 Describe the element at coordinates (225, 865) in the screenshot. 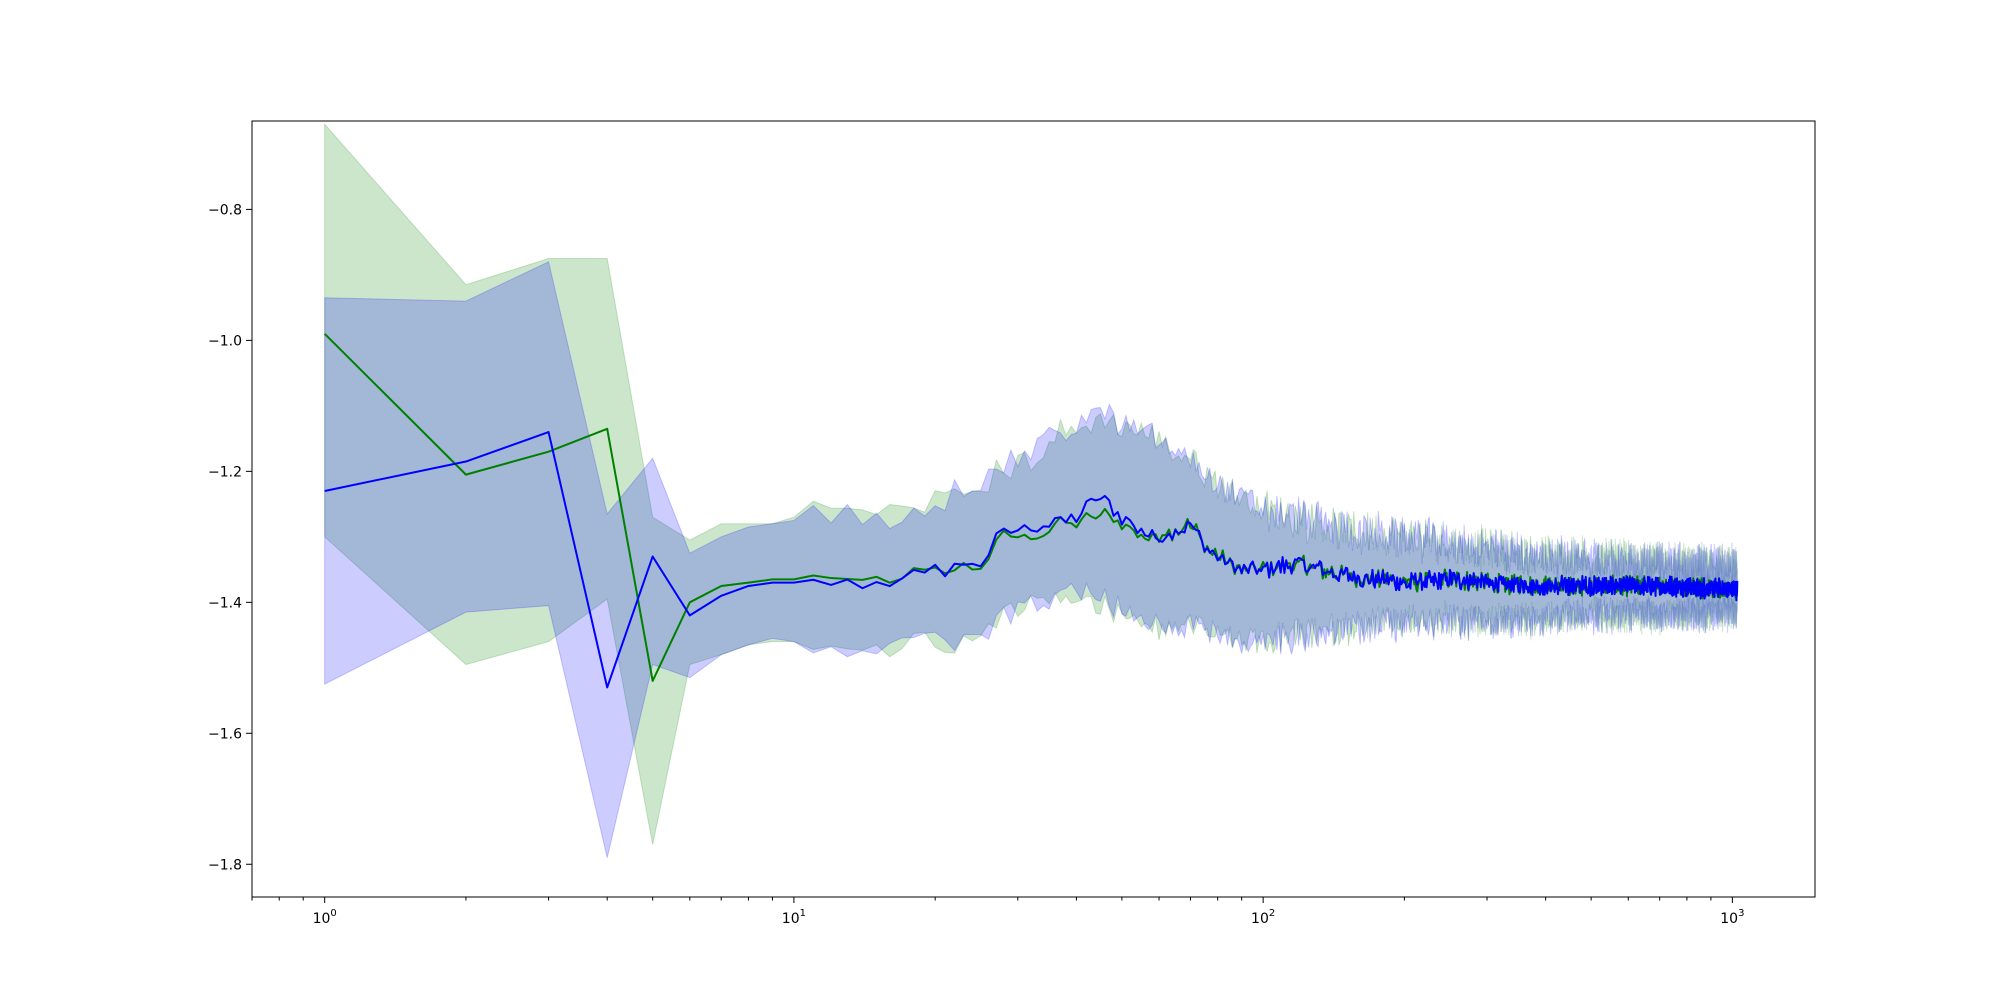

I see `y-tick-label: −1.8` at that location.